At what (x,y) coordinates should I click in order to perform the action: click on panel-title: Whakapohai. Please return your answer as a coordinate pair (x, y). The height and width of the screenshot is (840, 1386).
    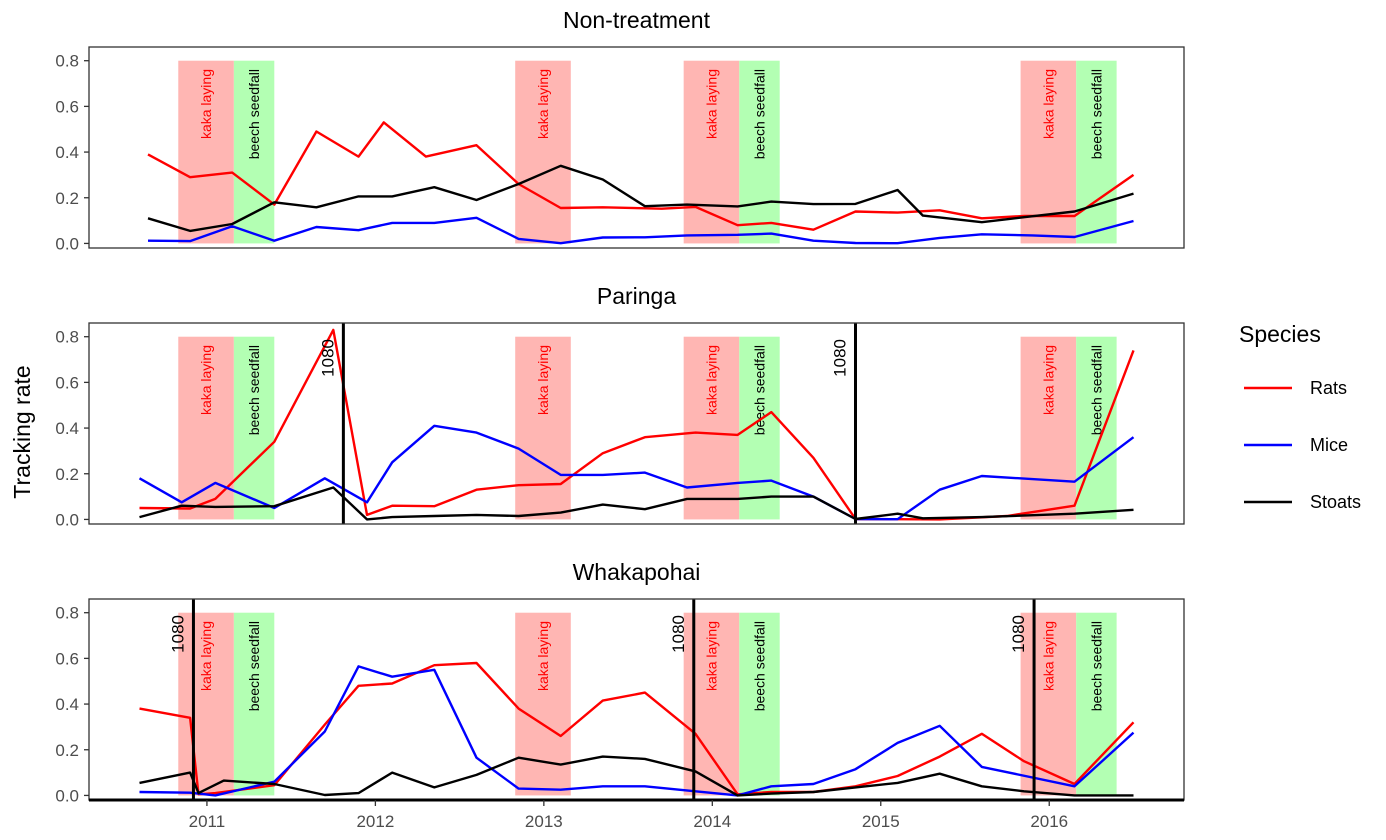
    Looking at the image, I should click on (637, 572).